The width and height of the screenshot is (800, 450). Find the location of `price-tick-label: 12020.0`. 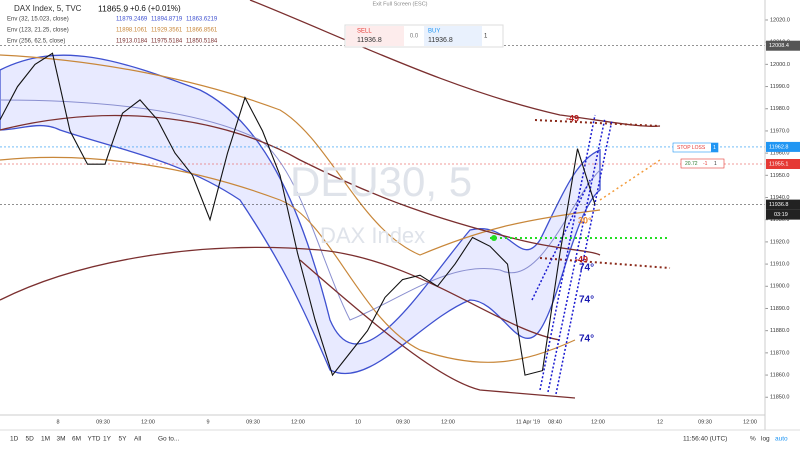

price-tick-label: 12020.0 is located at coordinates (780, 20).